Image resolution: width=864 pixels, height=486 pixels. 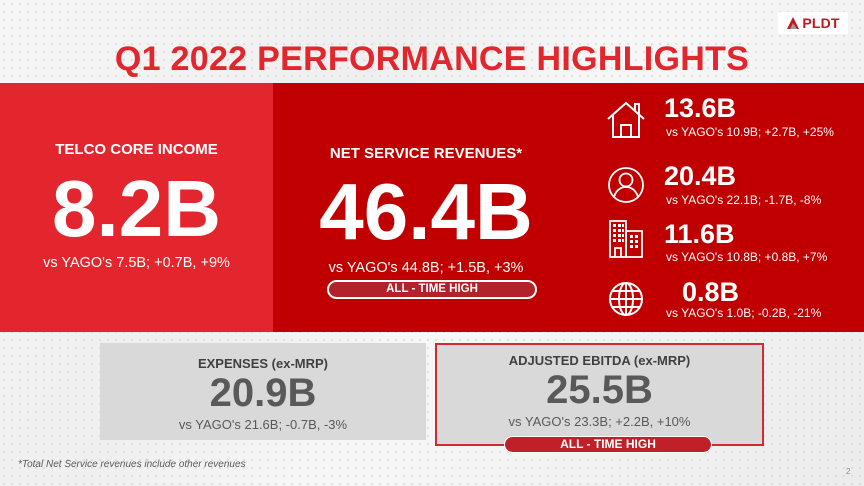 What do you see at coordinates (136, 149) in the screenshot?
I see `telco-core-income-label: TELCO CORE INCOME` at bounding box center [136, 149].